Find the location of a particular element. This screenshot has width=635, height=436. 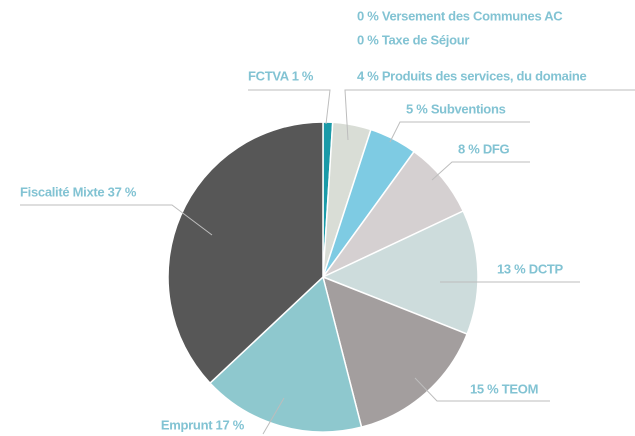

slice-label: 4 % Produits des services, du domaine is located at coordinates (472, 75).